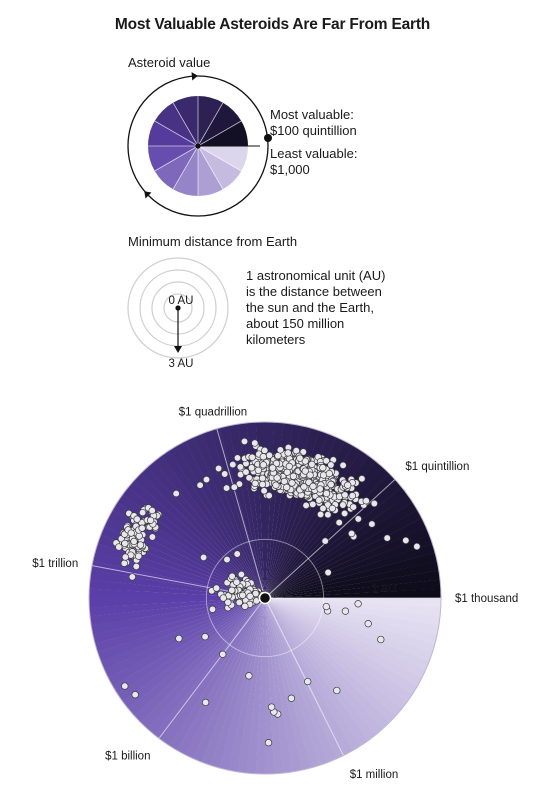 This screenshot has width=545, height=803. Describe the element at coordinates (295, 323) in the screenshot. I see `au-note-line: about 150 million` at that location.